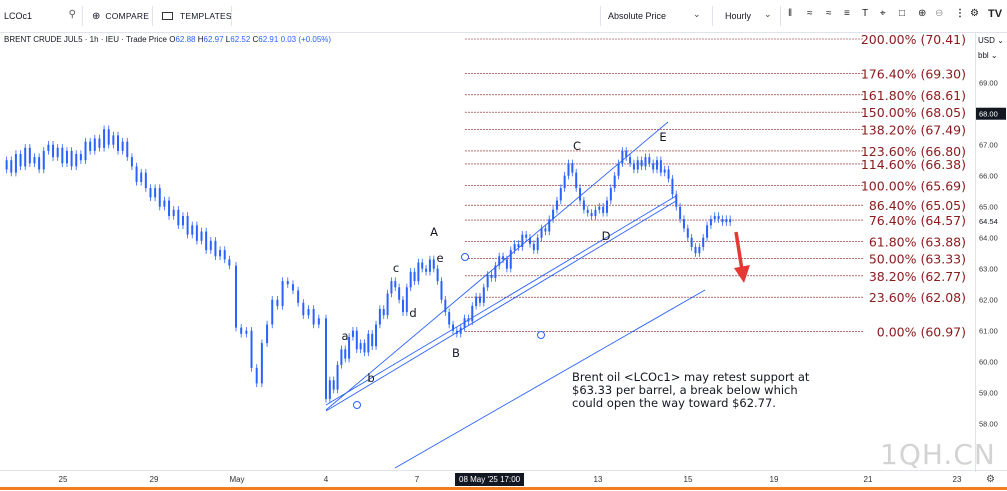 The height and width of the screenshot is (491, 1007). I want to click on symbol-search-box: LCOc1 ⚲, so click(41, 16).